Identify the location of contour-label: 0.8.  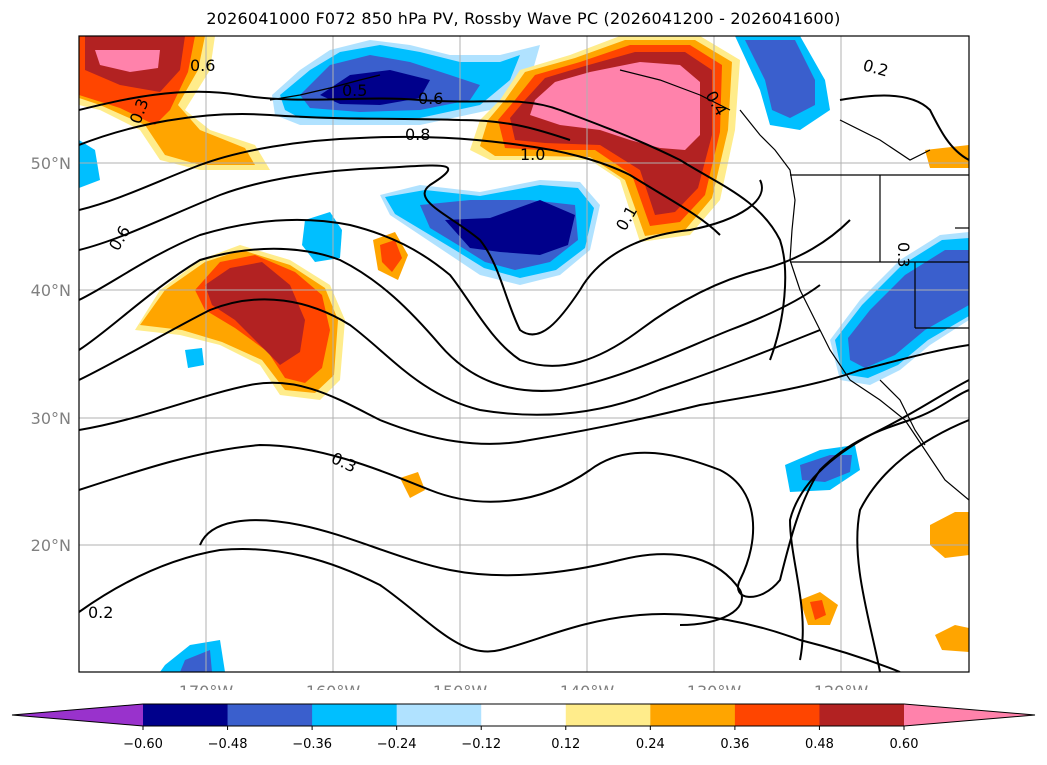
(417, 134).